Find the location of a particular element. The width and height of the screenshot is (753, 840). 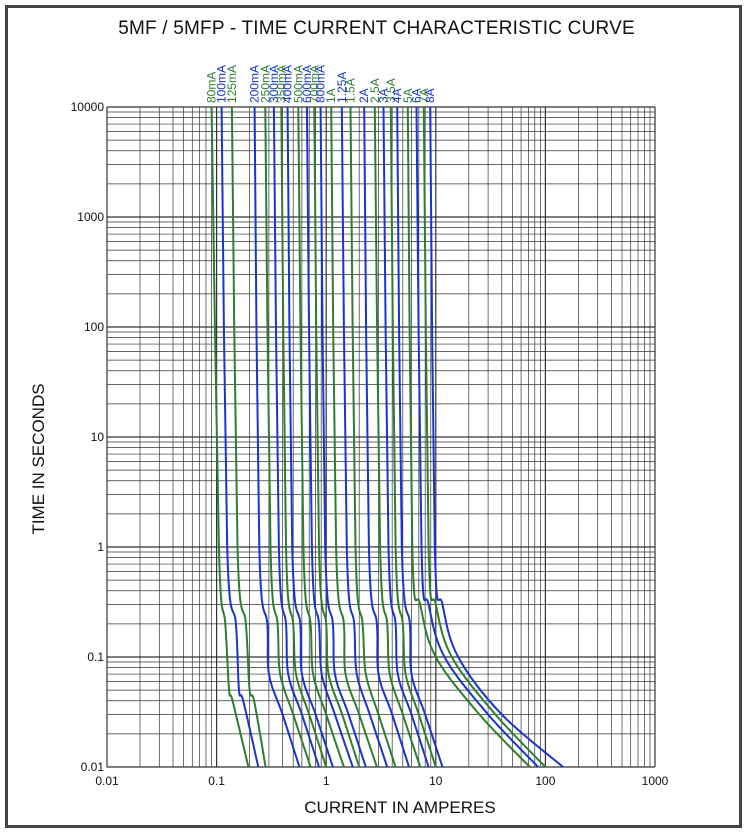

series-label: 1A is located at coordinates (331, 95).